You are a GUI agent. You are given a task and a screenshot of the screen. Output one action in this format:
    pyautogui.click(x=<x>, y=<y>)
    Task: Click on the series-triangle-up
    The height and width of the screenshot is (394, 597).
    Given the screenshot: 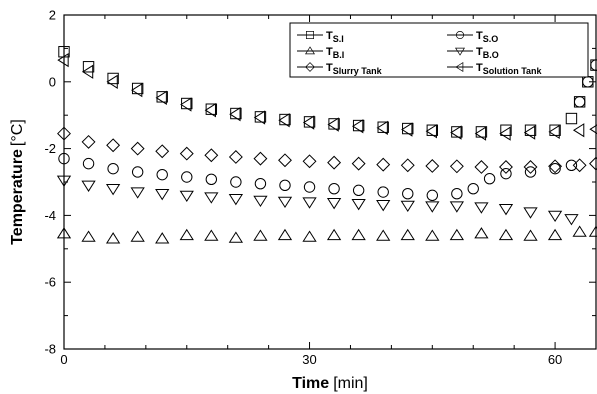 What is the action you would take?
    pyautogui.click(x=326, y=234)
    